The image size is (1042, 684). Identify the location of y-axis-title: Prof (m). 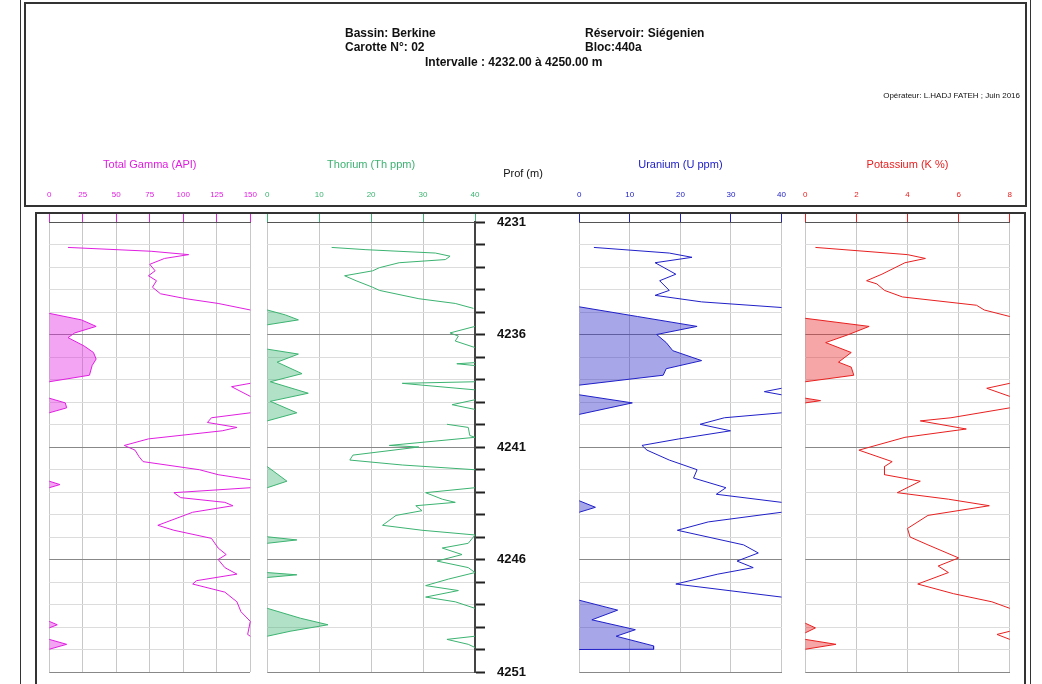
(523, 173).